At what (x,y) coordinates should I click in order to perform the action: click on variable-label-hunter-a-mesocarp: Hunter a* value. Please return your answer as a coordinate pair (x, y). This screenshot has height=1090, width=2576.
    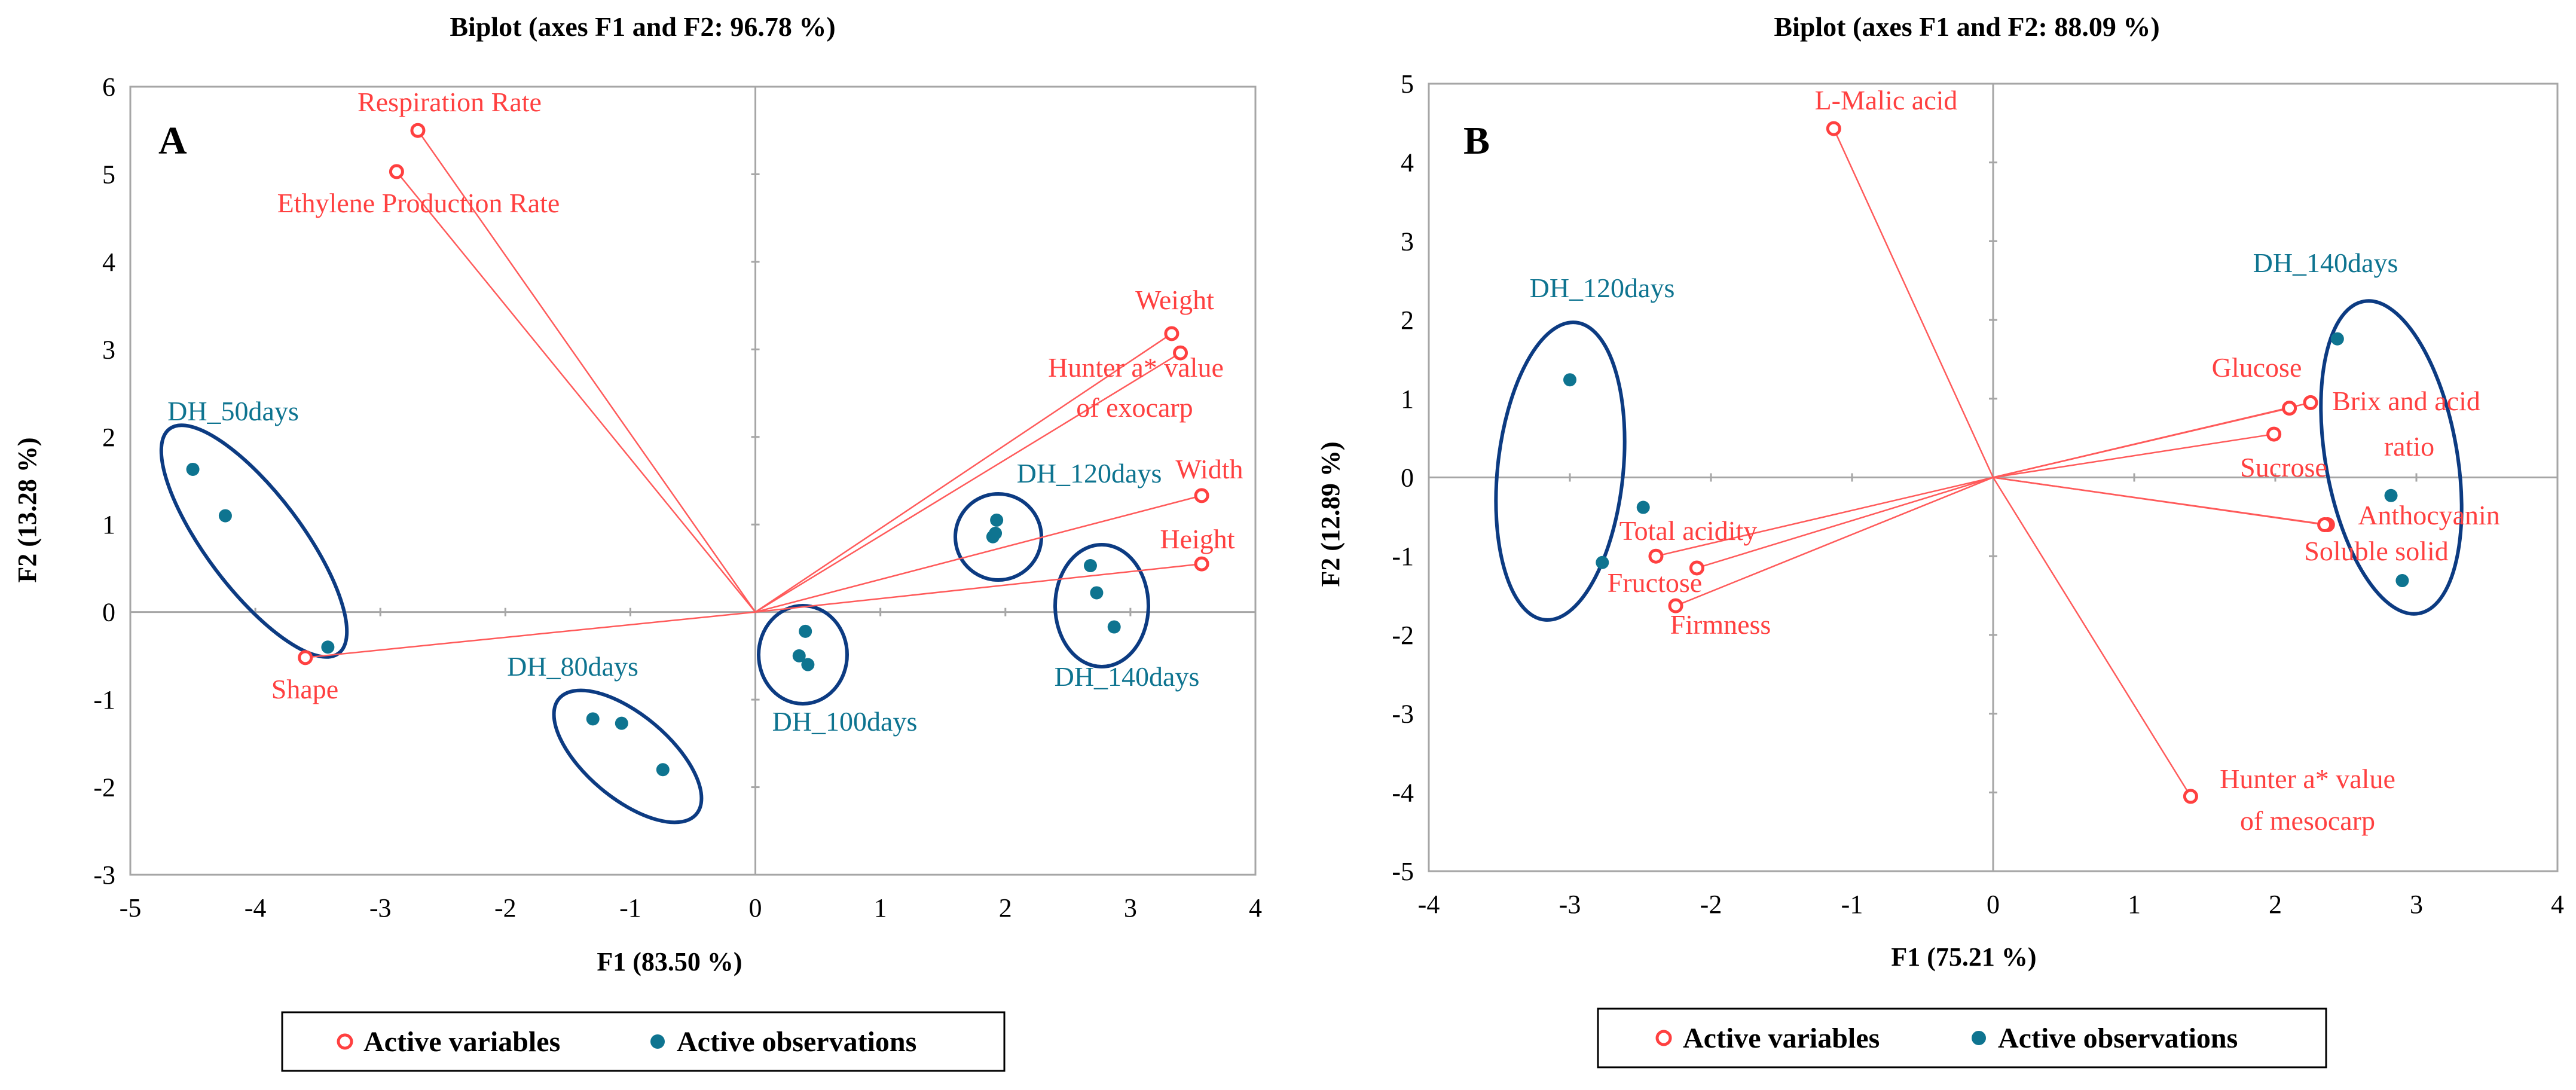
    Looking at the image, I should click on (2307, 779).